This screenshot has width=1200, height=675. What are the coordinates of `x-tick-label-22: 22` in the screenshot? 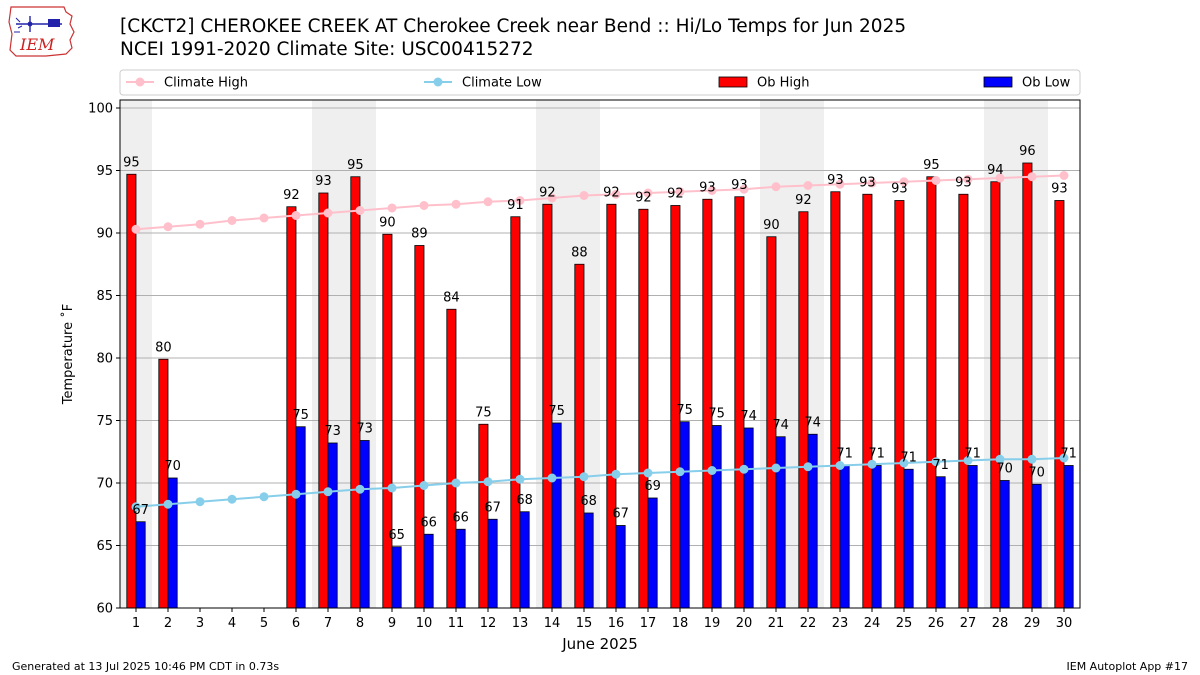 It's located at (808, 623).